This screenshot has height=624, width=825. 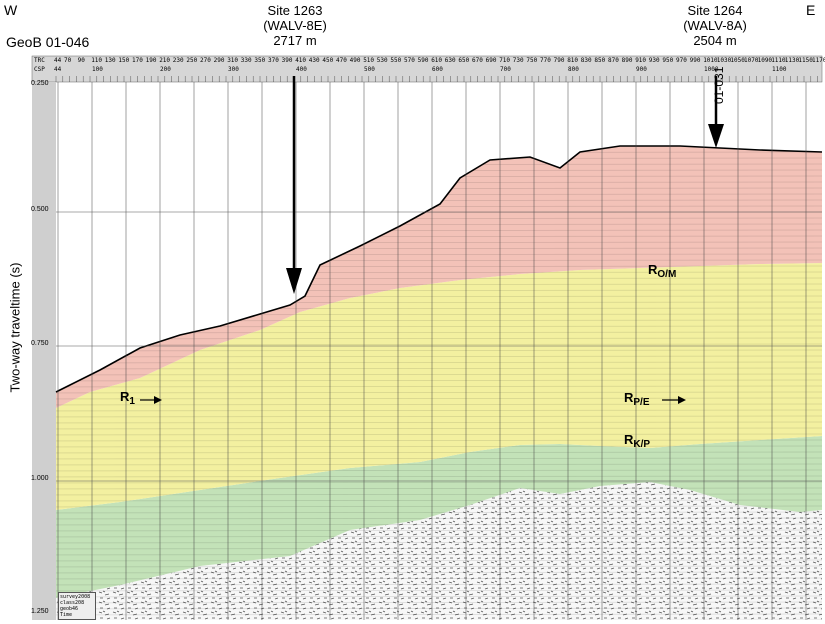 What do you see at coordinates (654, 60) in the screenshot?
I see `trc-number: 930` at bounding box center [654, 60].